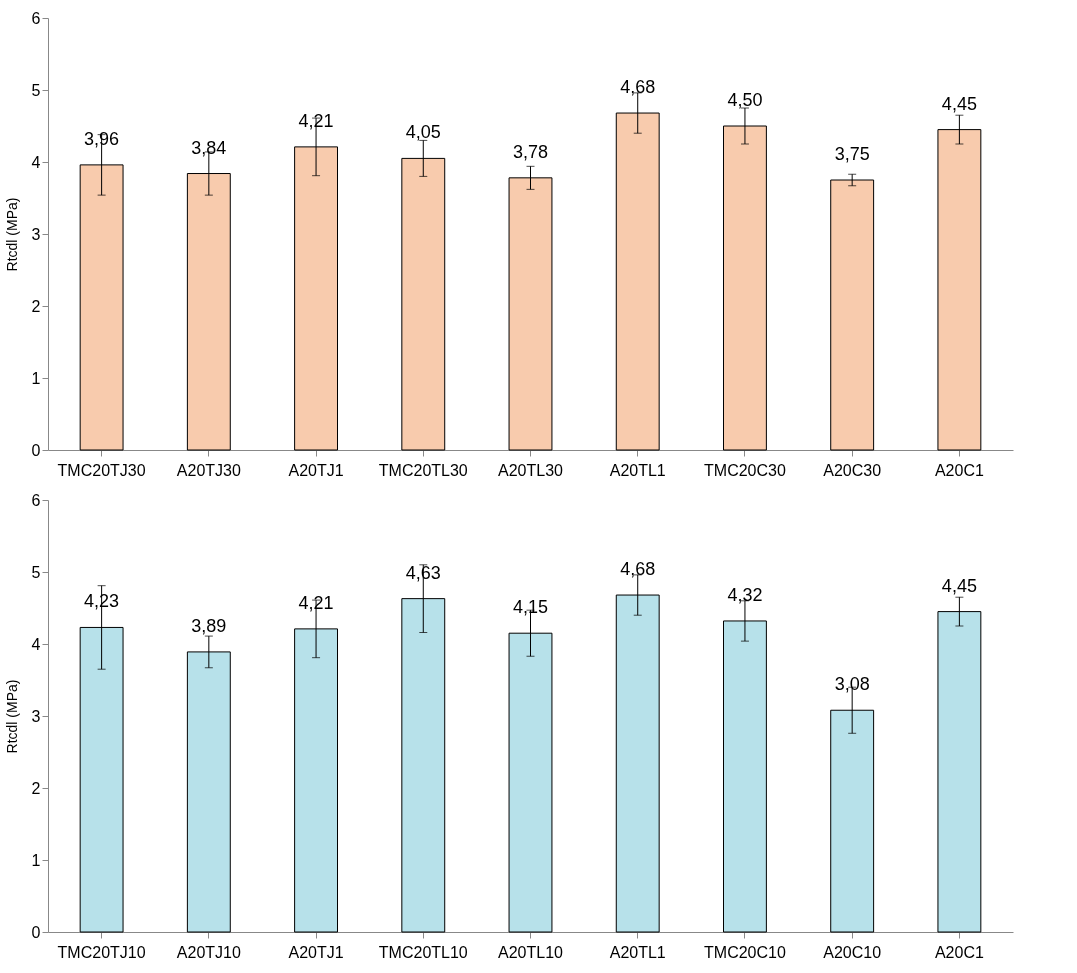 The height and width of the screenshot is (973, 1077). What do you see at coordinates (852, 684) in the screenshot?
I see `data-label: 3,08` at bounding box center [852, 684].